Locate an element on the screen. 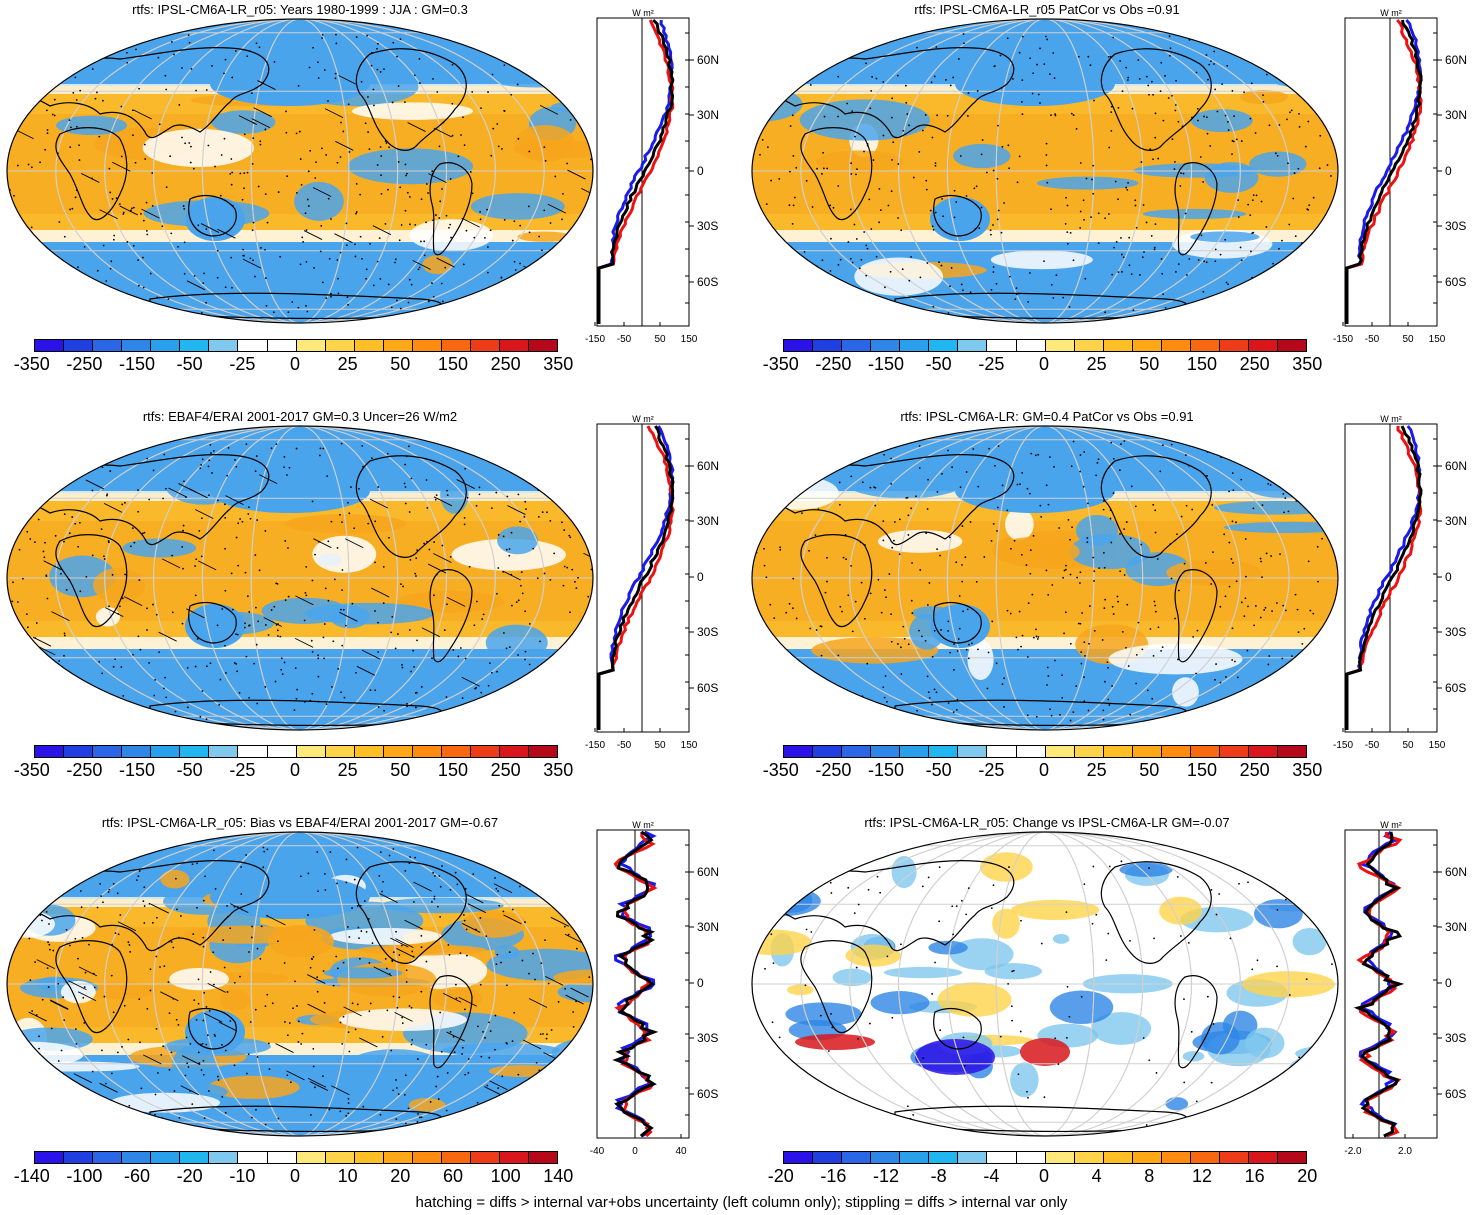 The height and width of the screenshot is (1215, 1483). profile-x-tick-label: -2.0 is located at coordinates (1353, 1151).